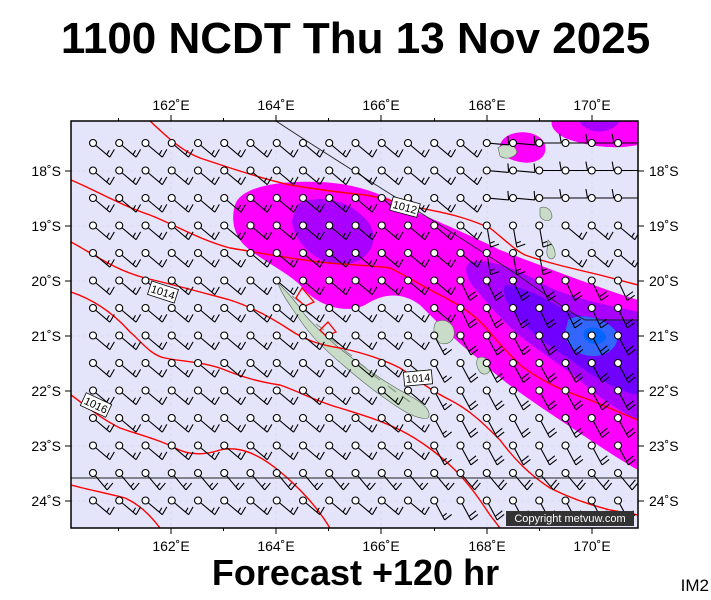 Image resolution: width=711 pixels, height=600 pixels. I want to click on lon-label-bottom: 168˚E, so click(486, 546).